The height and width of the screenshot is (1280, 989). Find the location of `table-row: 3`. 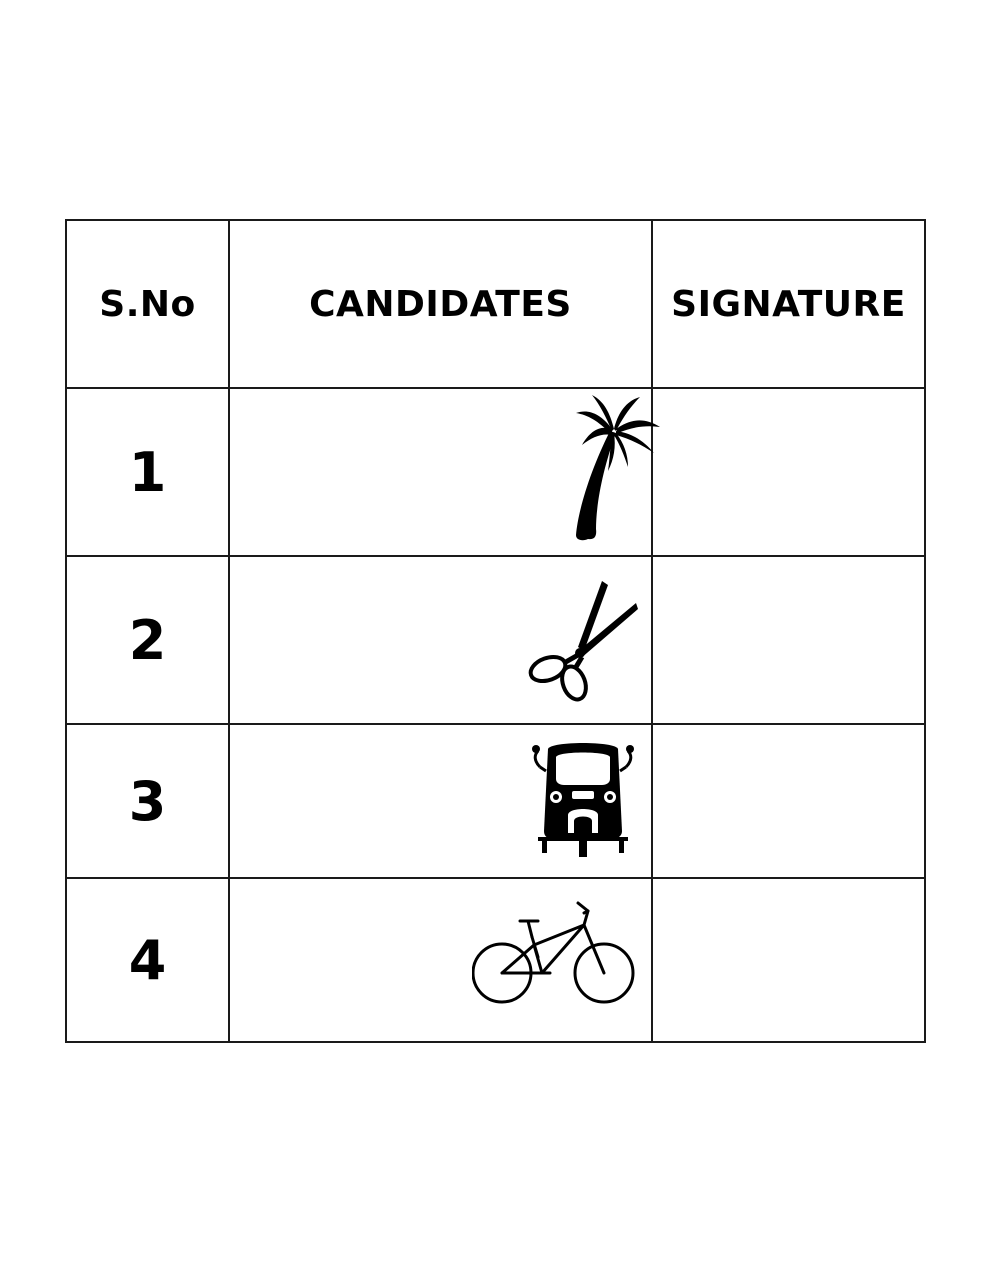

table-row: 3 is located at coordinates (495, 801).